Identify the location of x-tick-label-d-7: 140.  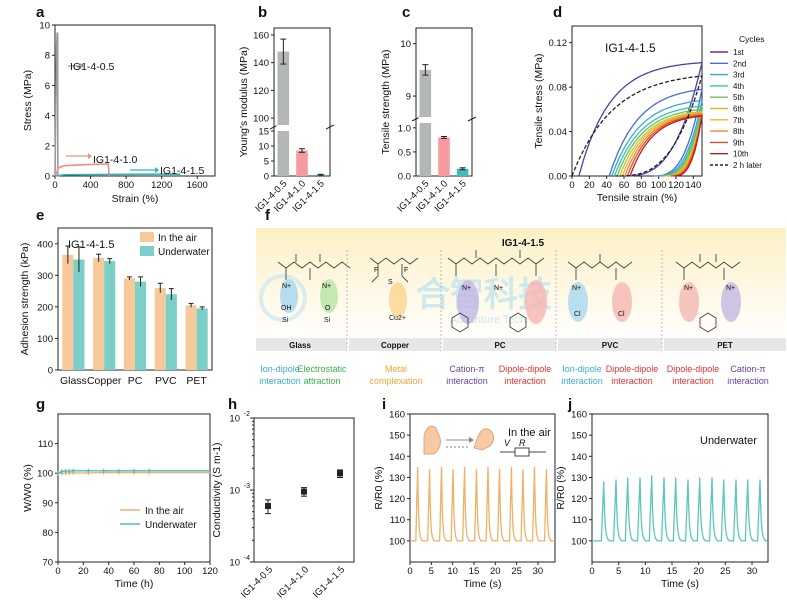
(693, 185).